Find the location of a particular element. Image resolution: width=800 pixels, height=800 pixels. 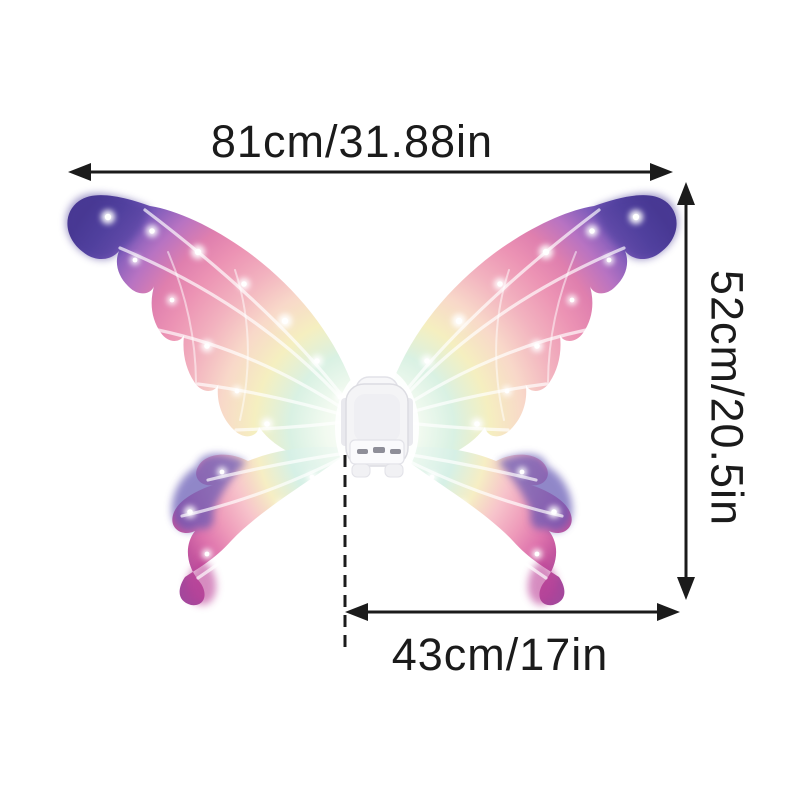

battery-pack is located at coordinates (377, 427).